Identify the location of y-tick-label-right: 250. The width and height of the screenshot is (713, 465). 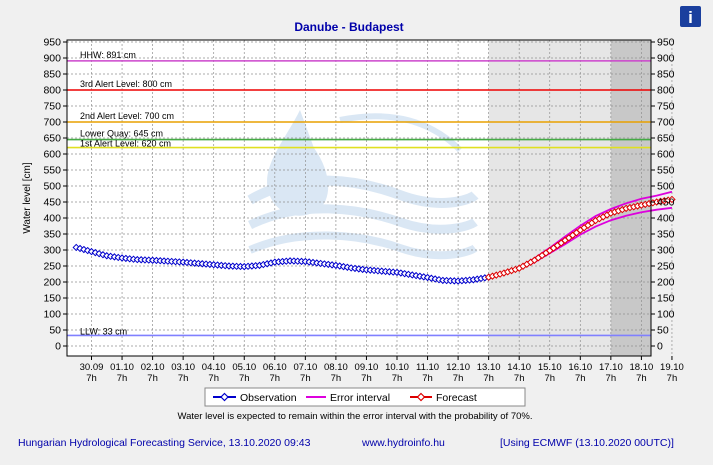
(666, 267).